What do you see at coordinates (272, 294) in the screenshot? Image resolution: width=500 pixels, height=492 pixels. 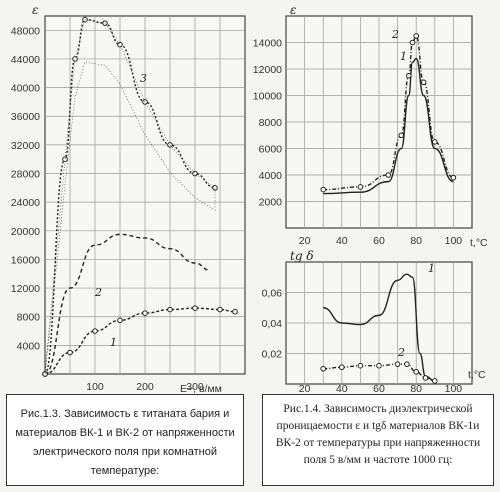 I see `y-tick-label: 0,06` at bounding box center [272, 294].